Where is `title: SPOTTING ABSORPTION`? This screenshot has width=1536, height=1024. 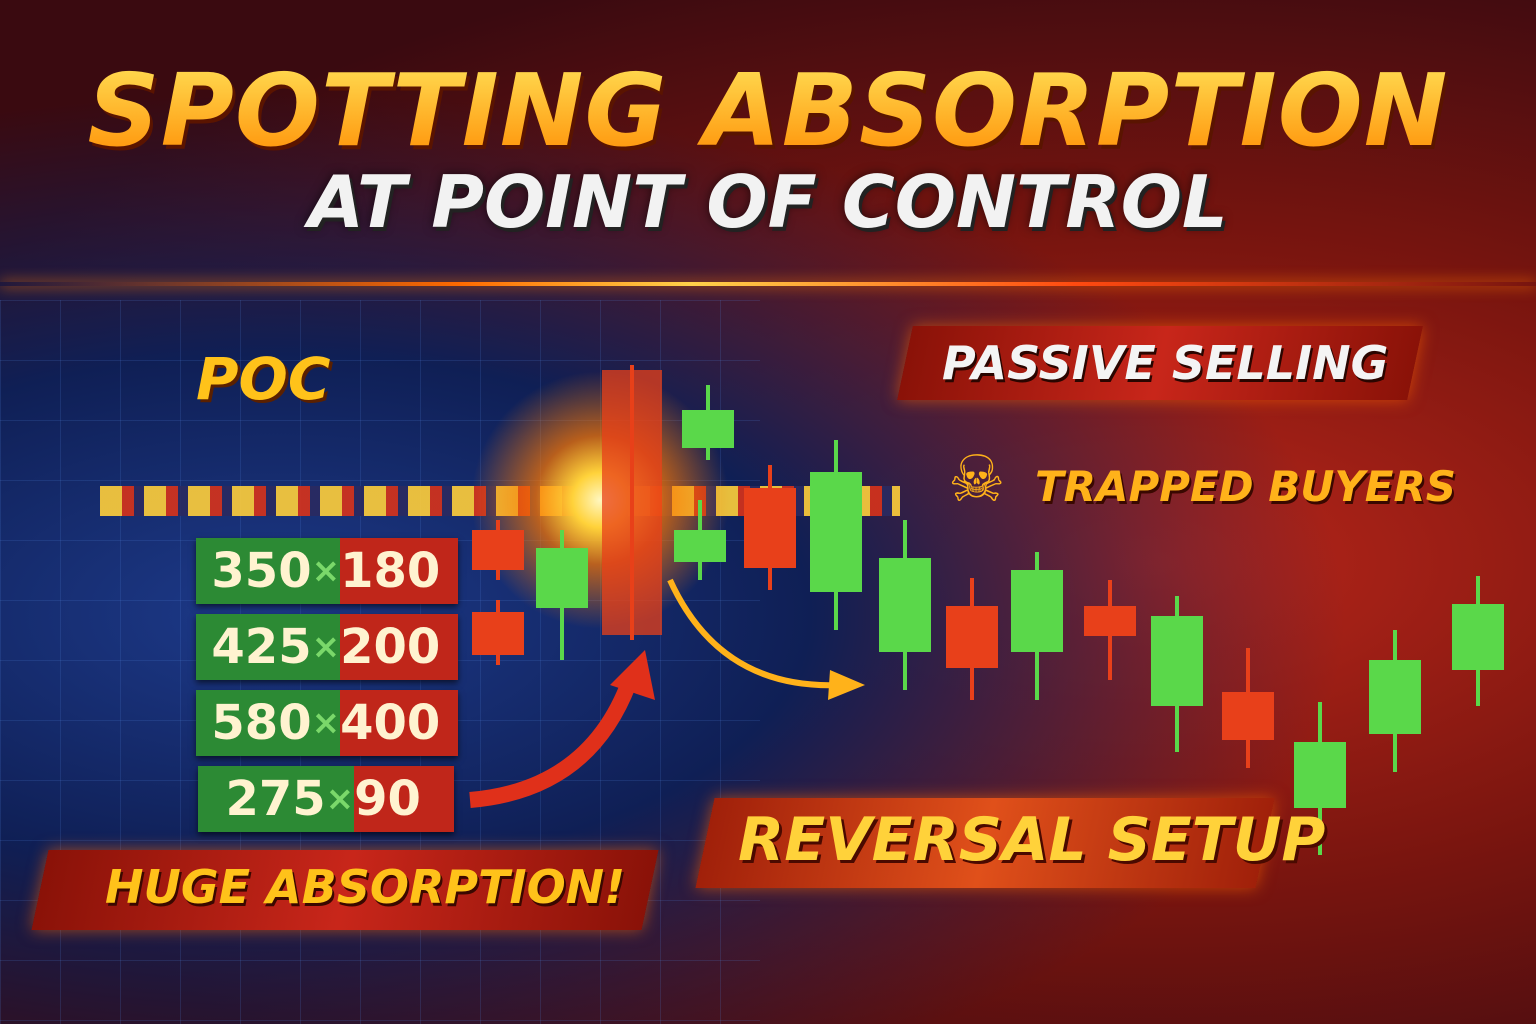
title: SPOTTING ABSORPTION is located at coordinates (768, 110).